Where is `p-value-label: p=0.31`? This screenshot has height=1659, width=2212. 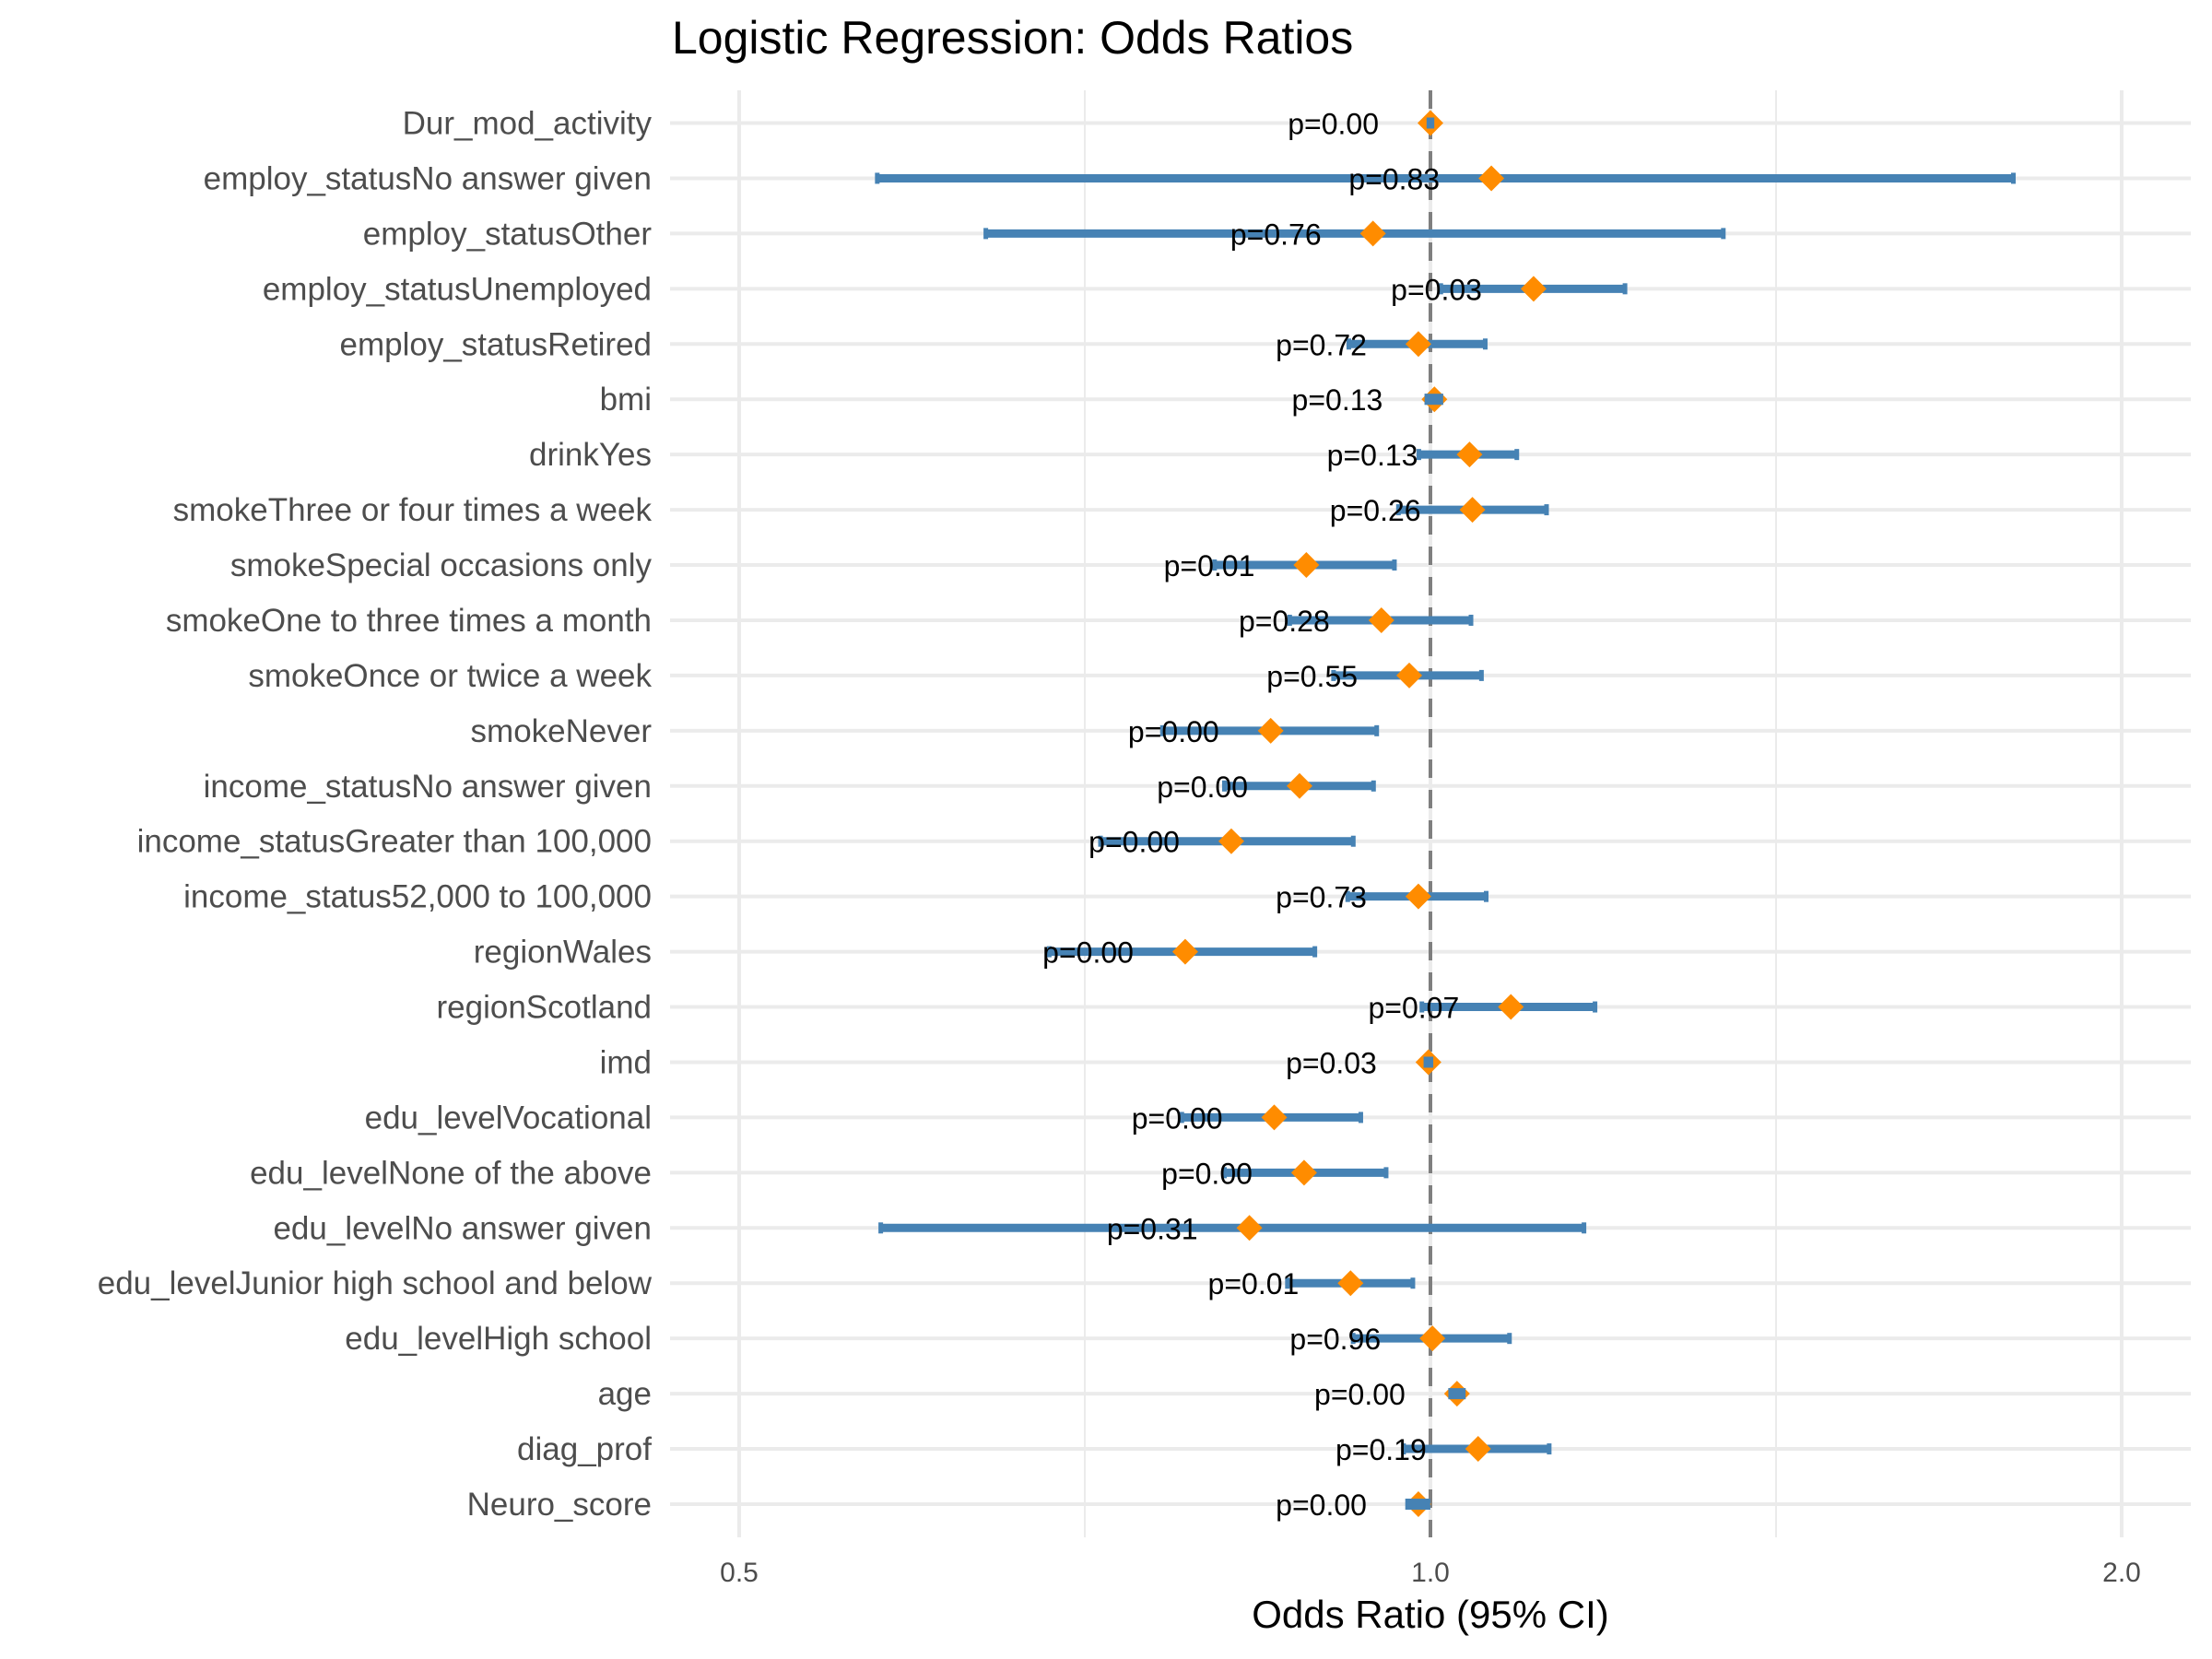
p-value-label: p=0.31 is located at coordinates (1152, 1228).